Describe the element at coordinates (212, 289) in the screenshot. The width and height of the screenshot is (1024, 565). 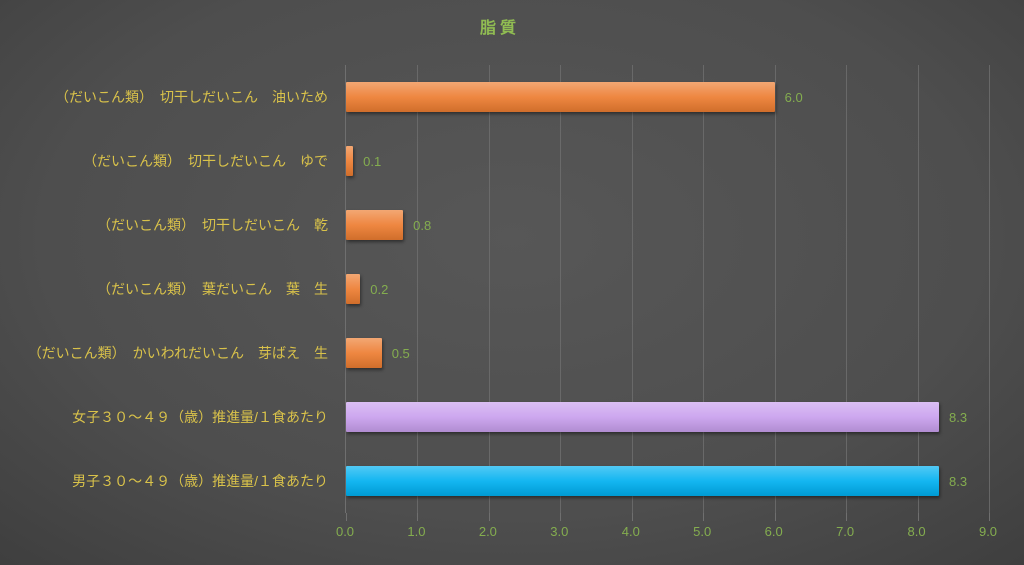
I see `category-label: （だいこん類） 葉だいこん 葉 生` at that location.